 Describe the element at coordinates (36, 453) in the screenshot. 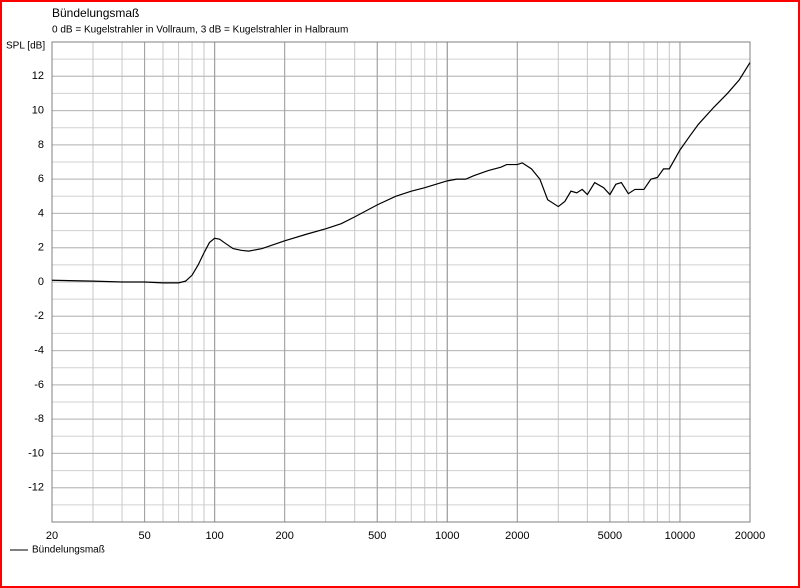

I see `y-tick-label: -10` at that location.